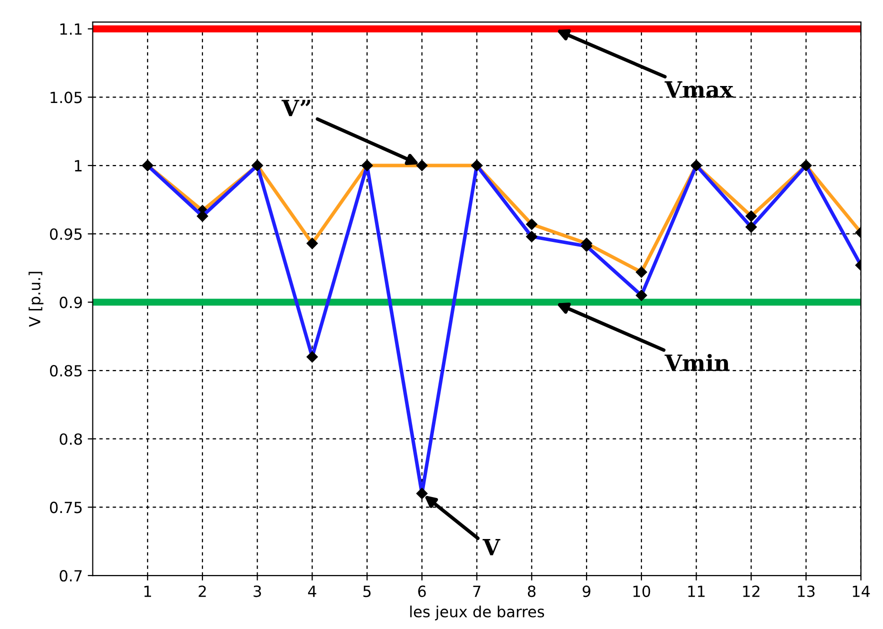 The width and height of the screenshot is (883, 629). What do you see at coordinates (491, 547) in the screenshot?
I see `annotation: V` at bounding box center [491, 547].